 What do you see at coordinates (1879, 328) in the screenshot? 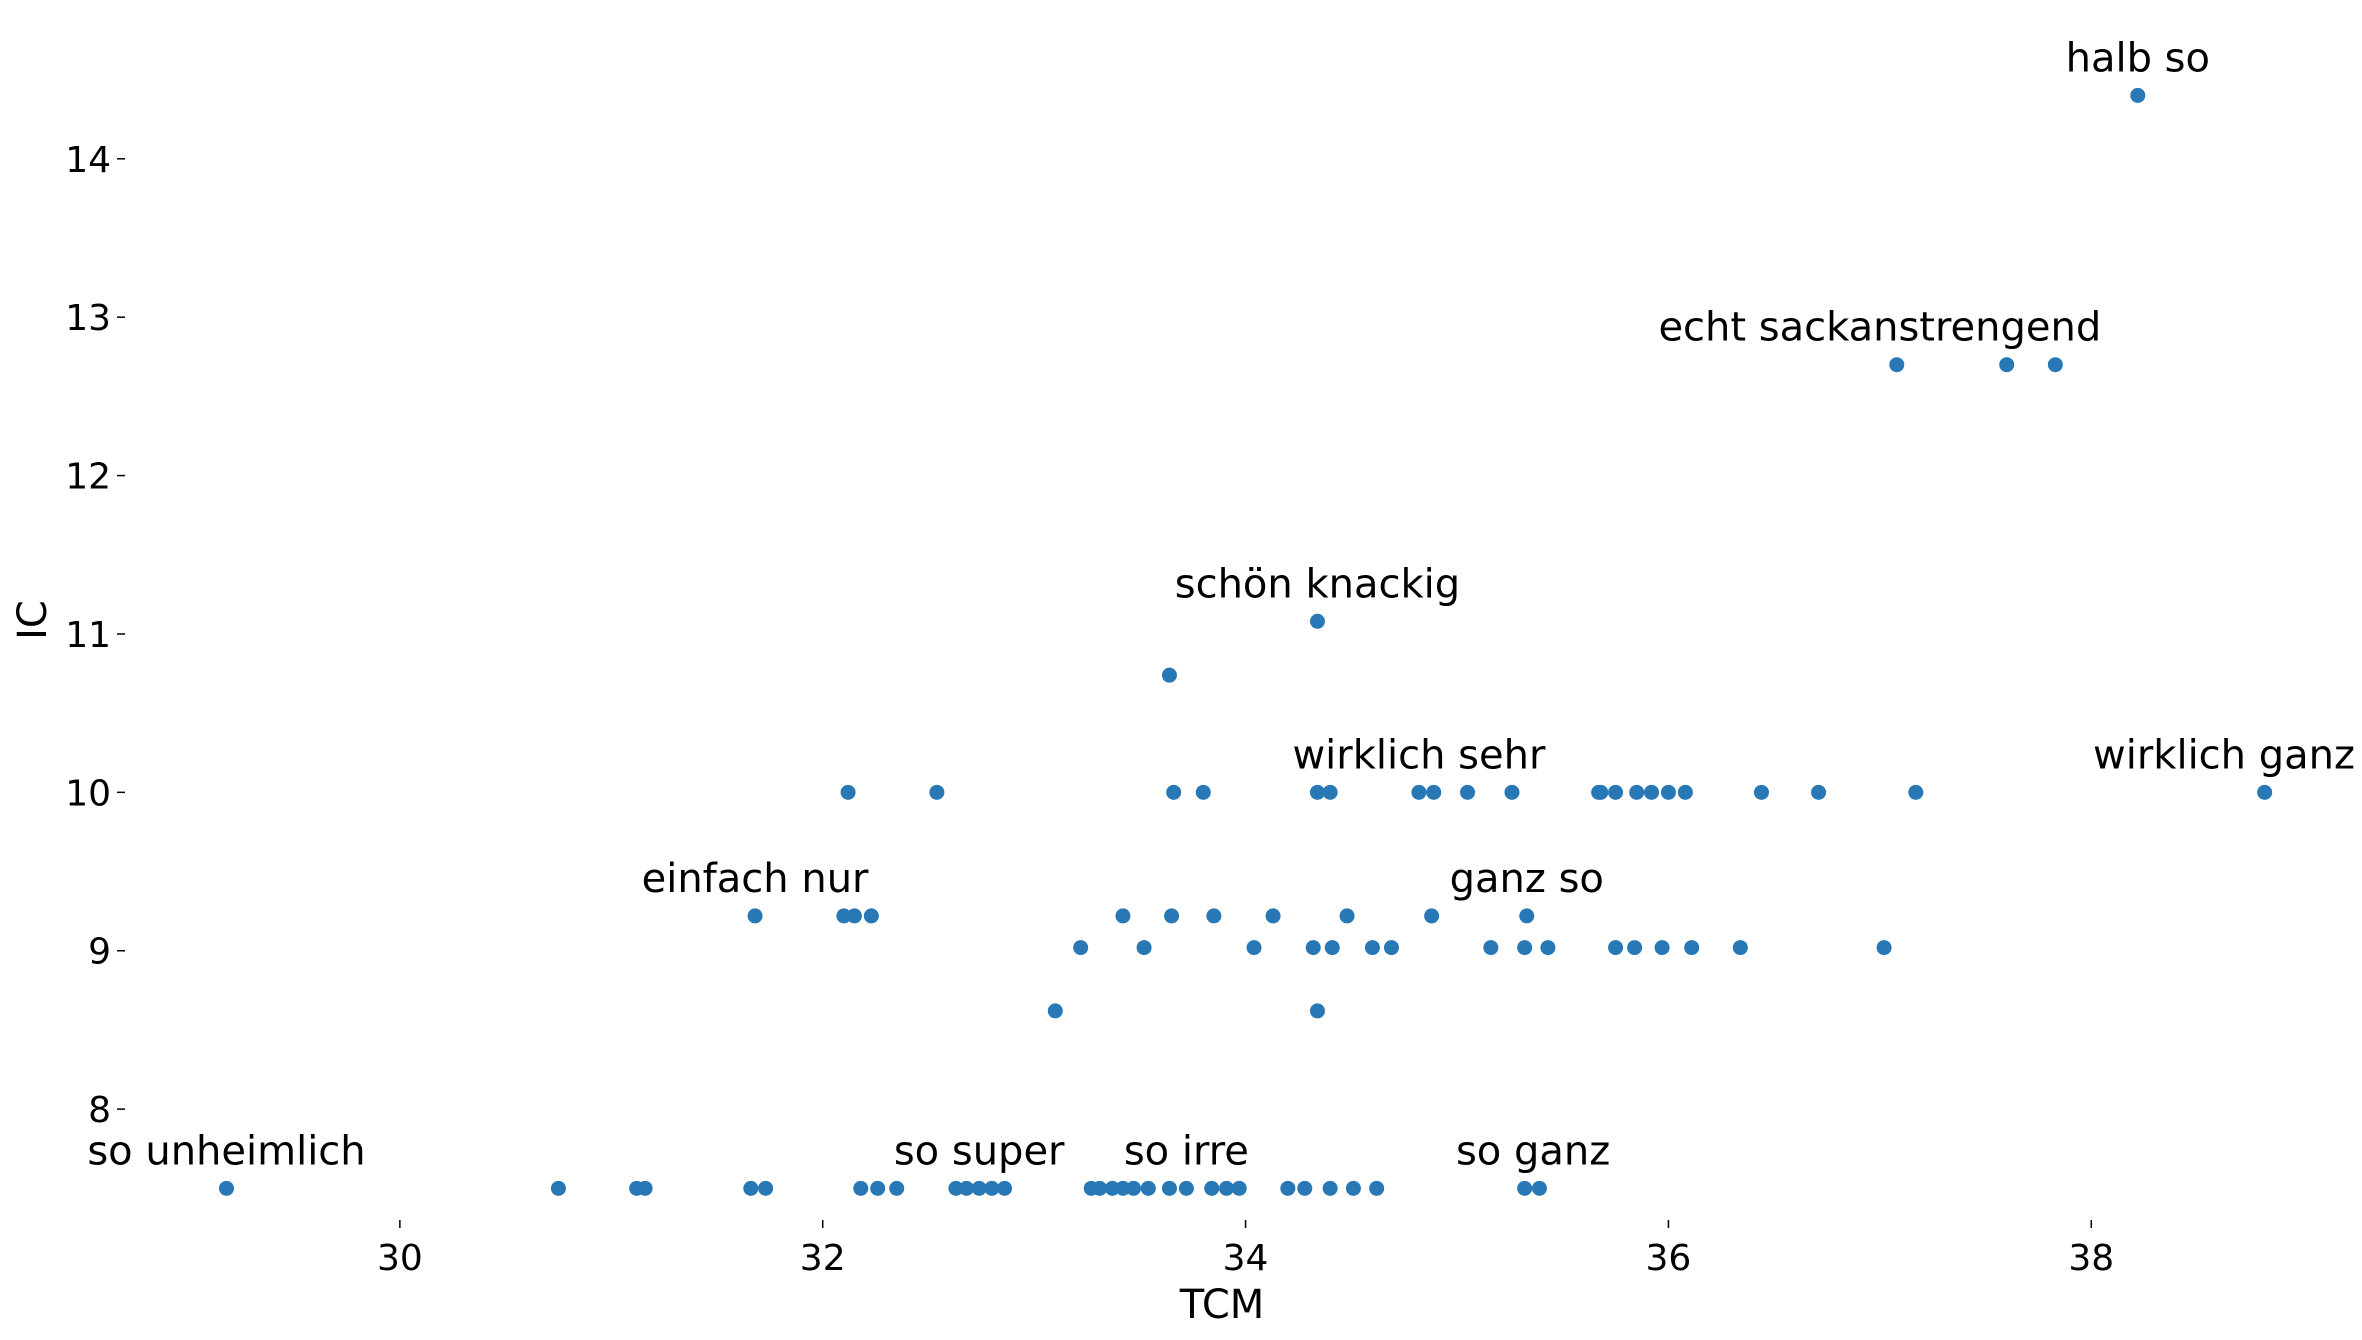
I see `point-annotation: echt sackanstrengend` at bounding box center [1879, 328].